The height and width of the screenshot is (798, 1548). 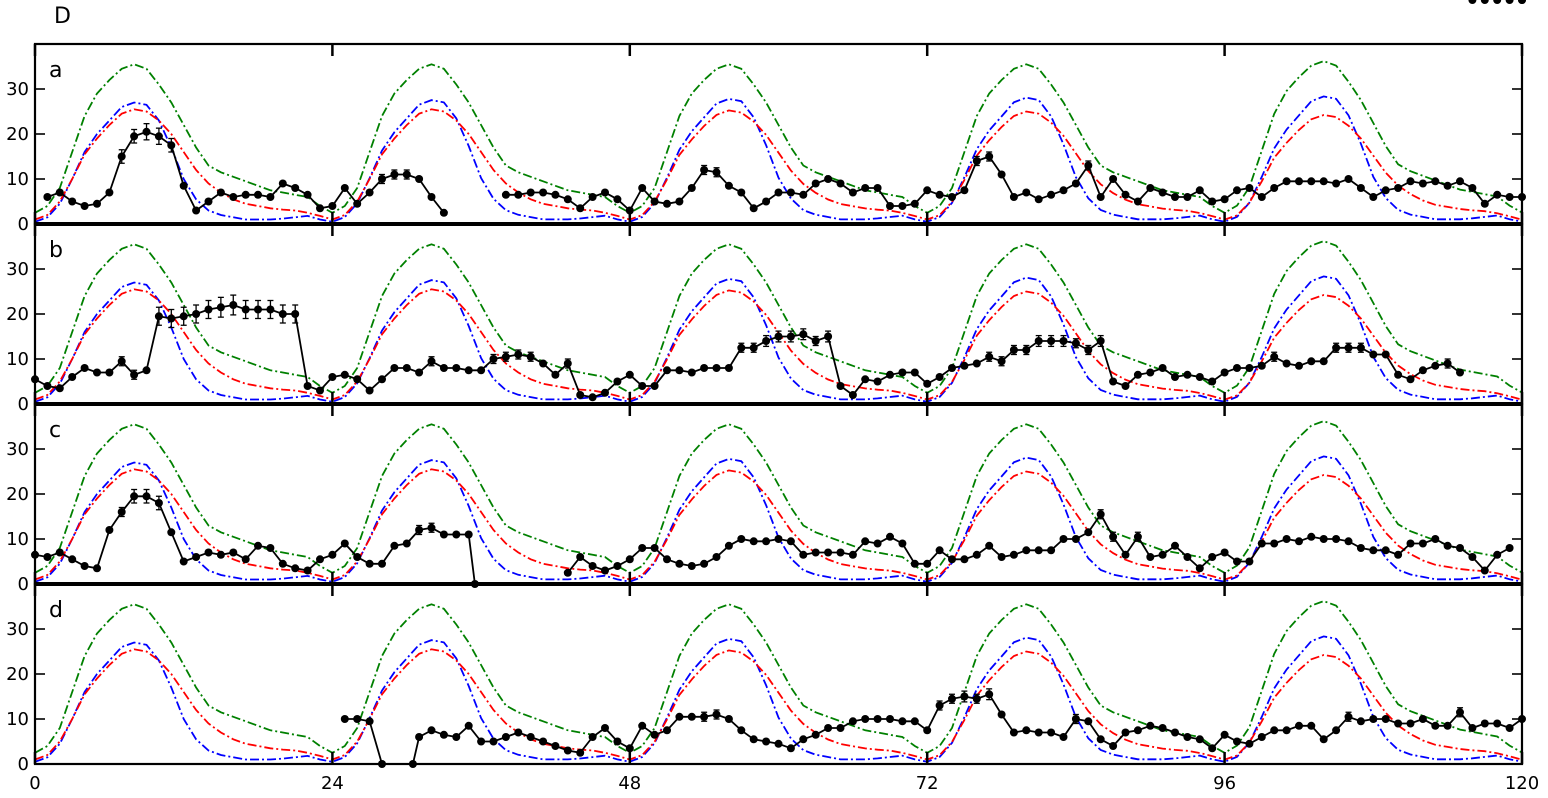 What do you see at coordinates (778, 164) in the screenshot?
I see `reference-curve-2-panel-a` at bounding box center [778, 164].